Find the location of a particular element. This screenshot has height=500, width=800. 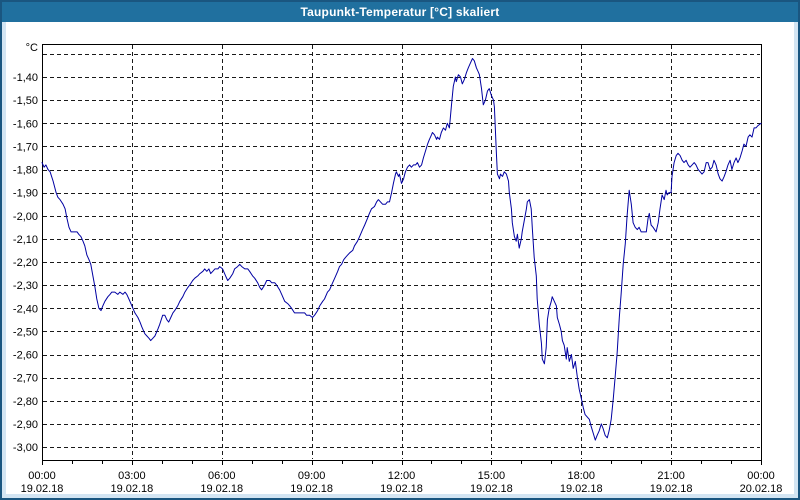

chart-title-bar: Taupunkt-Temperatur [°C] skaliert is located at coordinates (400, 12).